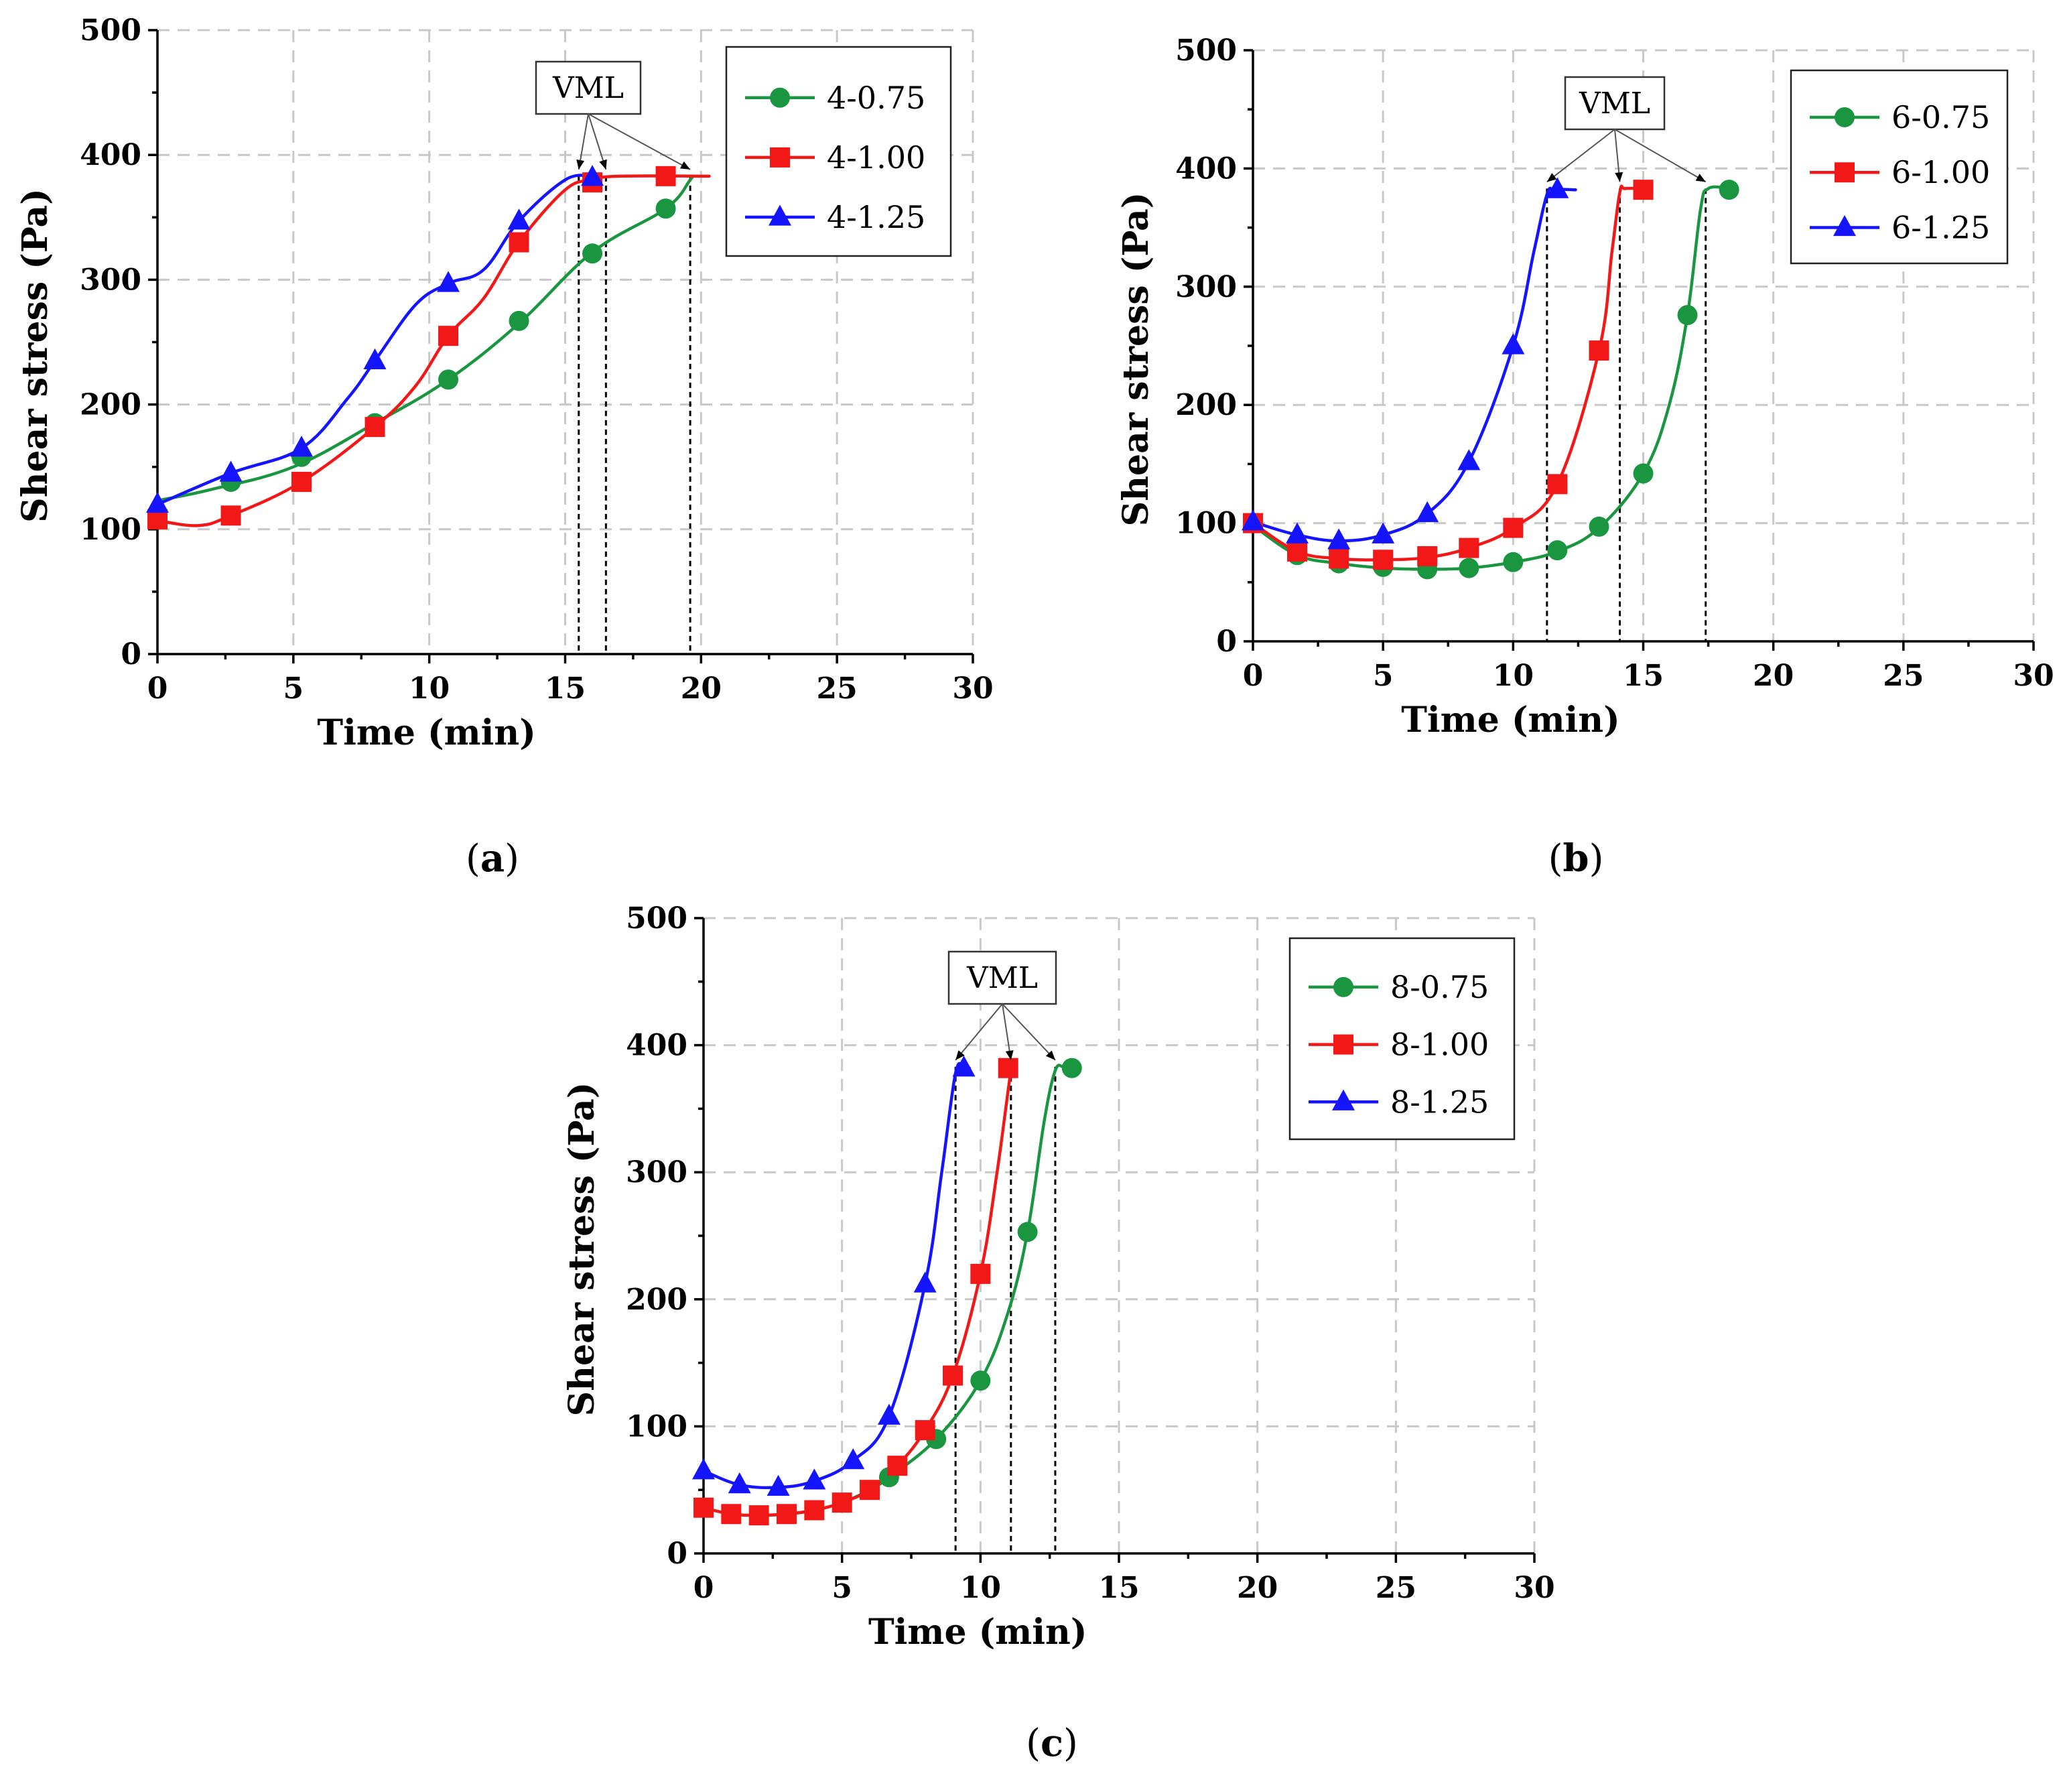  I want to click on series-line-6-0.75, so click(1491, 378).